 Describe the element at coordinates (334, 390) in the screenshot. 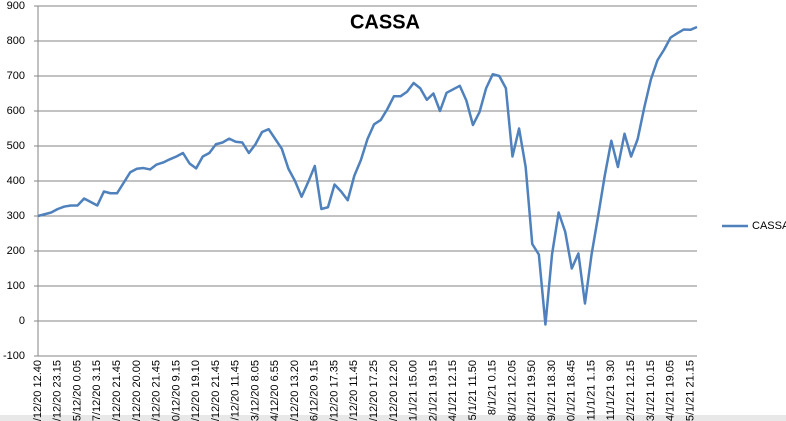

I see `x-tick-label: 26/12/20 17.35` at that location.